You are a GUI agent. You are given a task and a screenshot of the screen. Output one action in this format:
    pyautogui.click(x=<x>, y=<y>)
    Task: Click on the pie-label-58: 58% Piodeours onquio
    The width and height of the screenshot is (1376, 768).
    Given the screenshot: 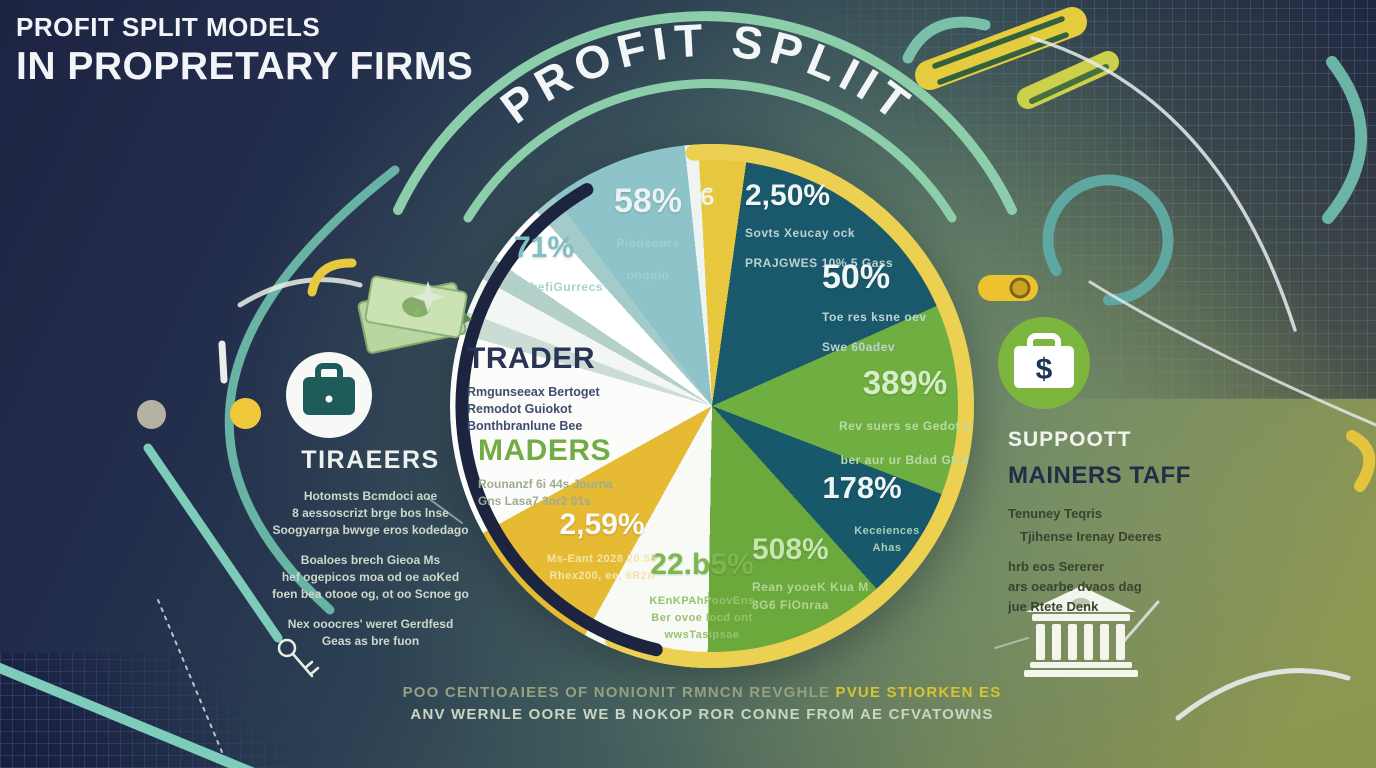 What is the action you would take?
    pyautogui.click(x=648, y=232)
    